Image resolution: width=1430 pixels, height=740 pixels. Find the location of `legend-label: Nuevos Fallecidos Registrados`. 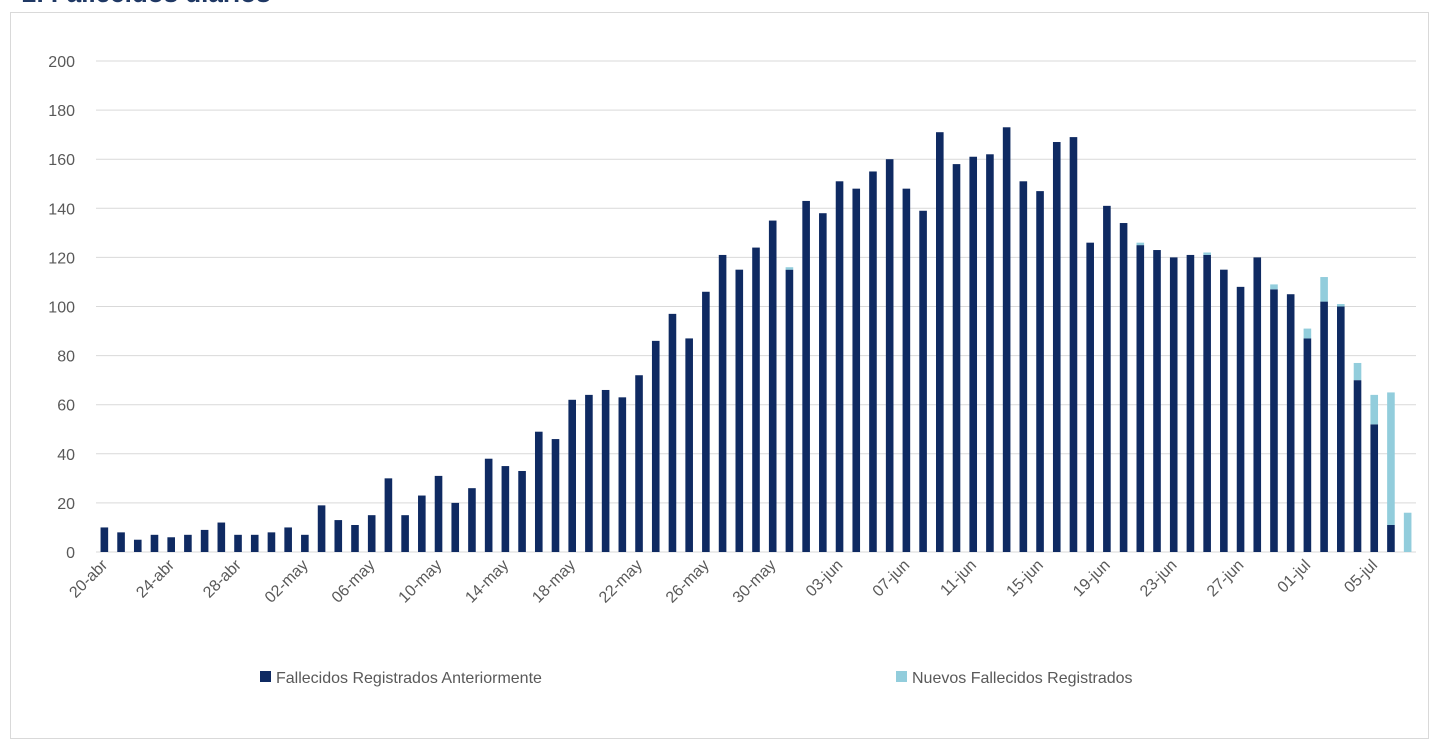

legend-label: Nuevos Fallecidos Registrados is located at coordinates (1022, 678).